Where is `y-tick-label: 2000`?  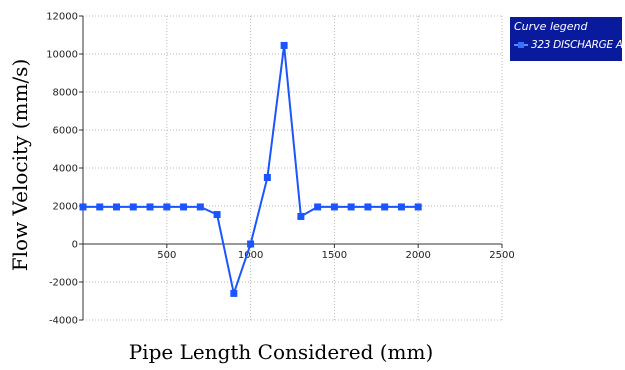 y-tick-label: 2000 is located at coordinates (65, 207).